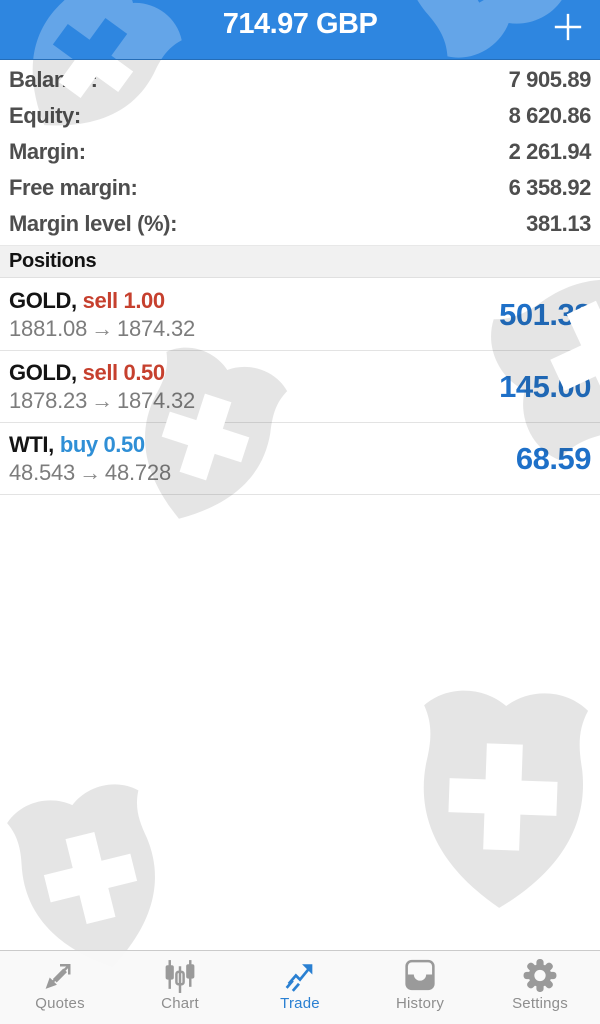  I want to click on tab-trade: Trade, so click(300, 987).